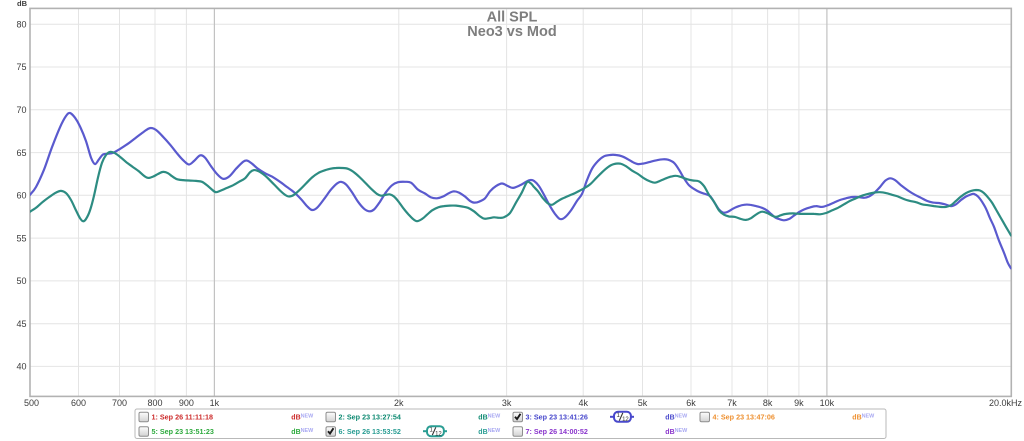 This screenshot has width=1024, height=441. I want to click on svg-text: 600, so click(78, 403).